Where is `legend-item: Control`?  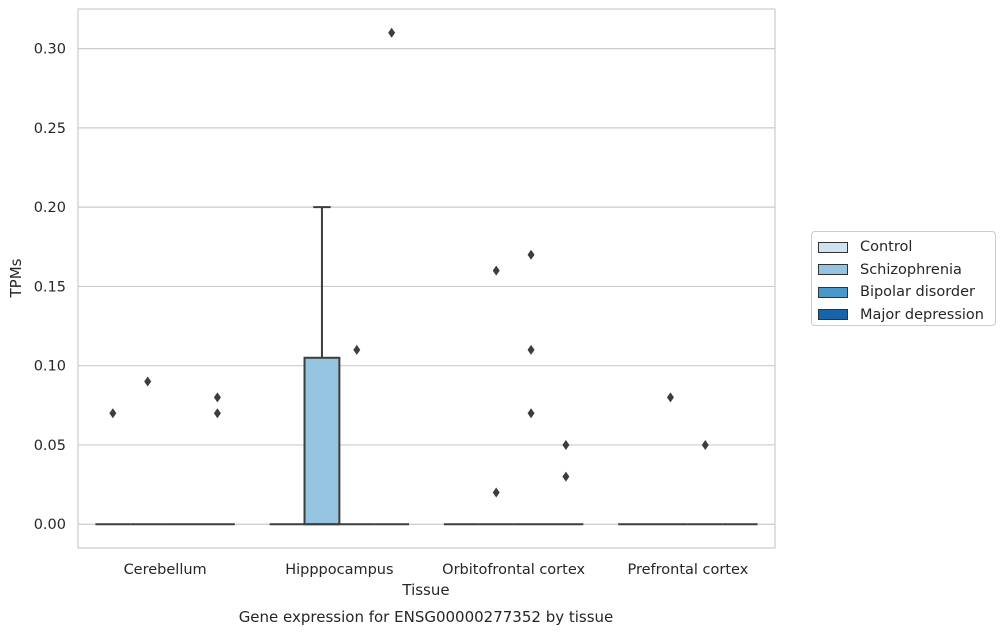
legend-item: Control is located at coordinates (906, 247).